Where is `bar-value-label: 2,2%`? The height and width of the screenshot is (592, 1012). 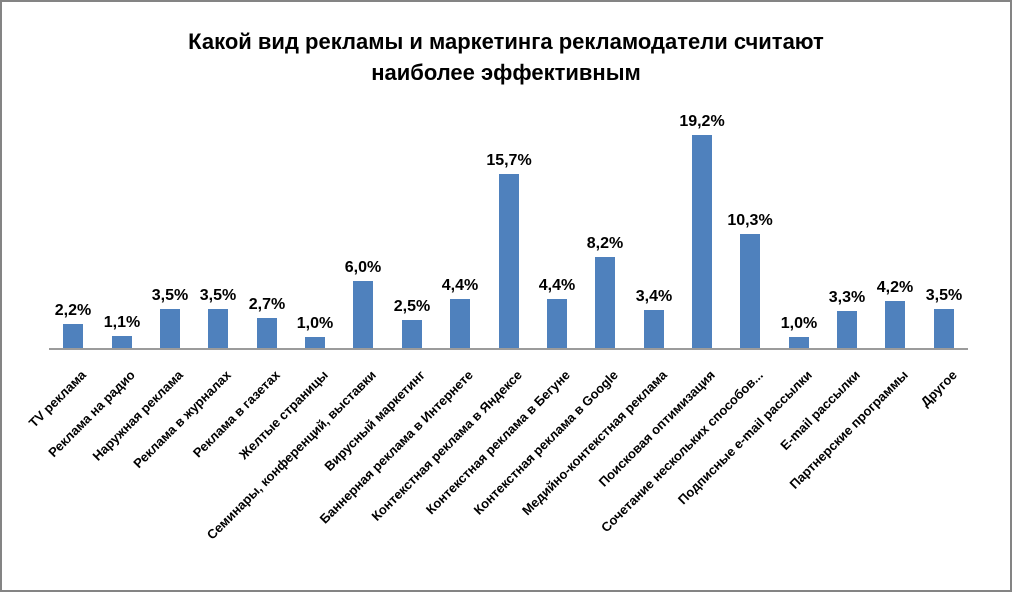 bar-value-label: 2,2% is located at coordinates (73, 310).